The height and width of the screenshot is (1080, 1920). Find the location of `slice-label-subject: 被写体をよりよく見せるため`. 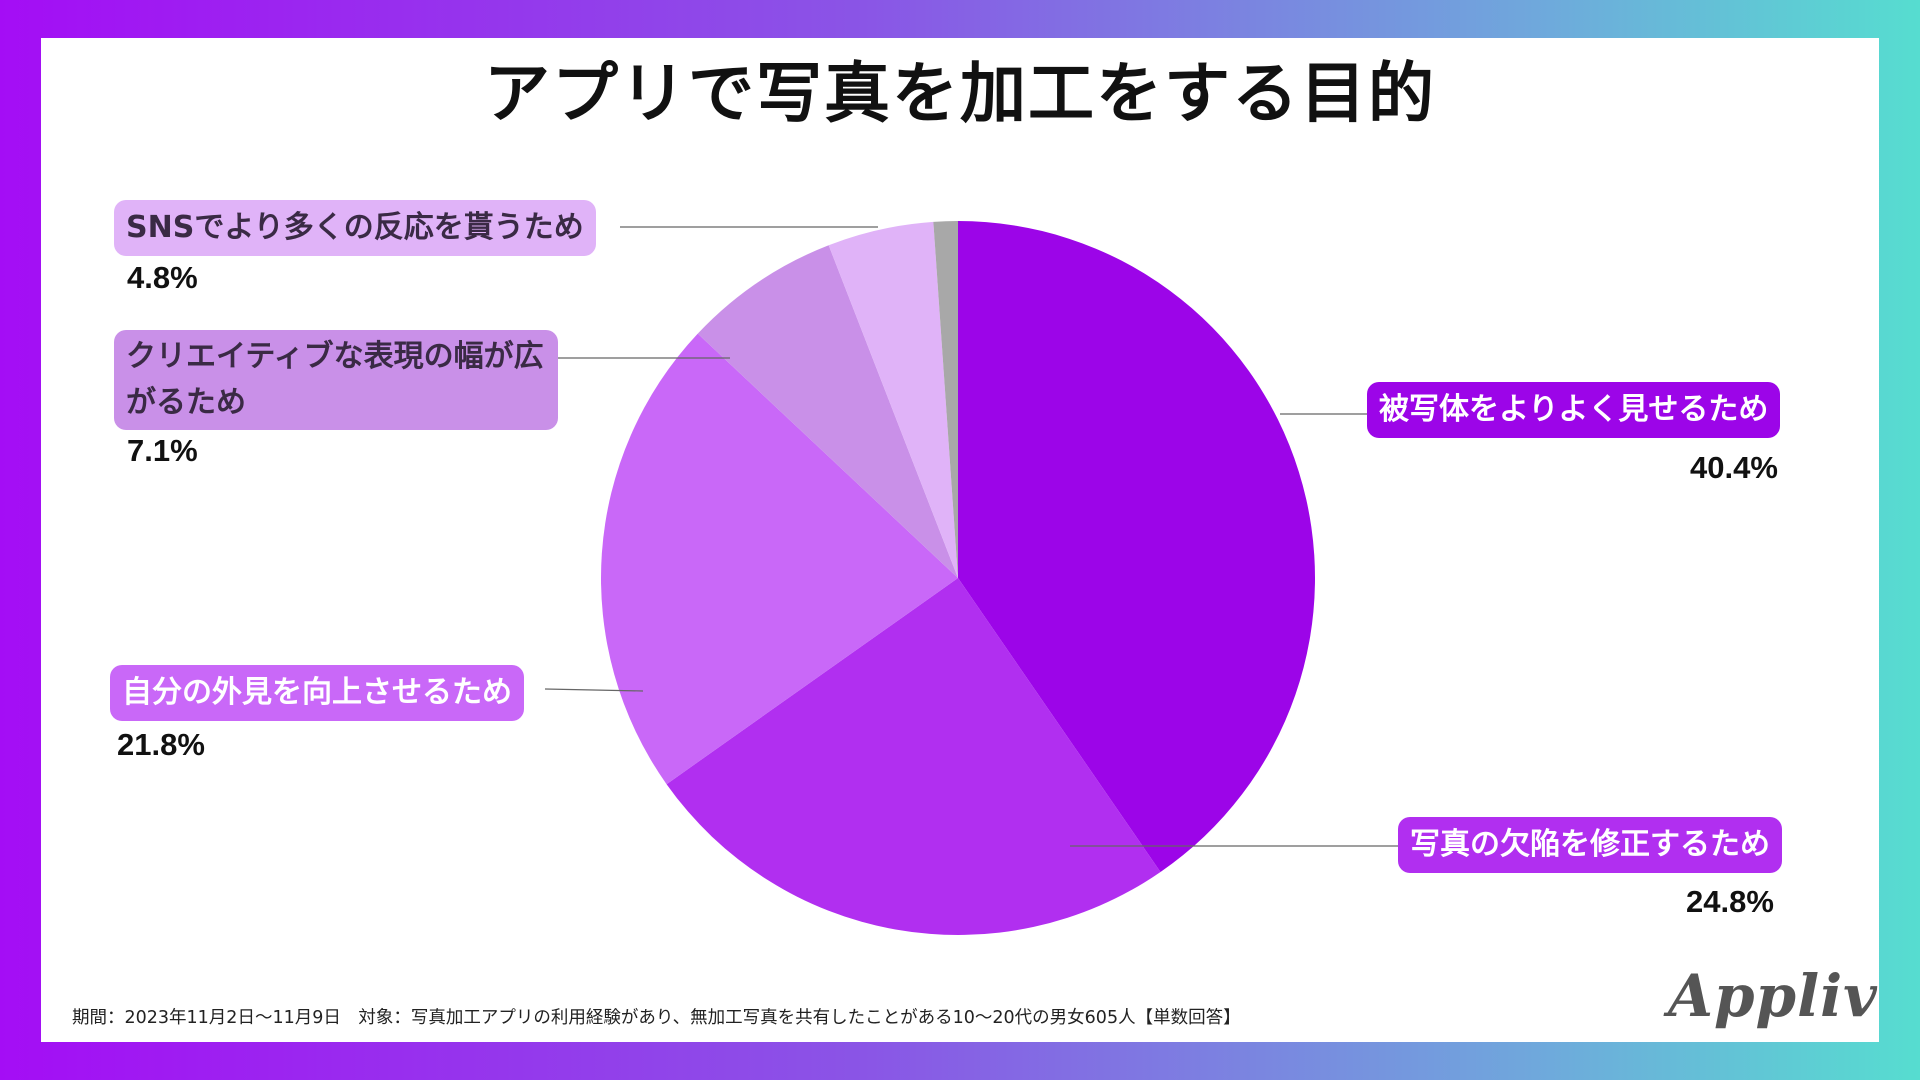

slice-label-subject: 被写体をよりよく見せるため is located at coordinates (1574, 410).